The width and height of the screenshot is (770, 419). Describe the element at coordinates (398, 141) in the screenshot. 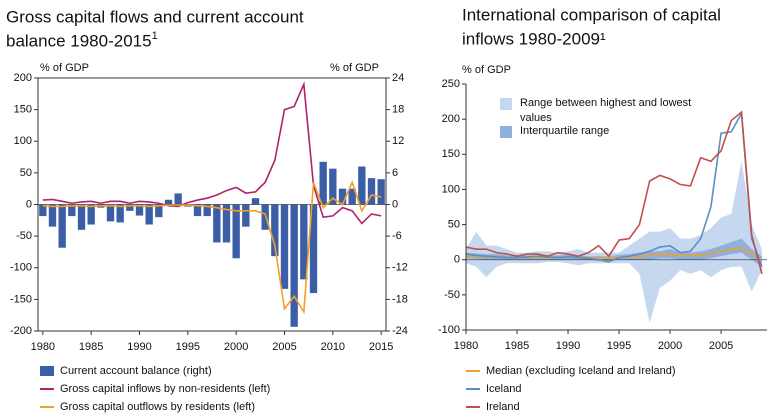

I see `y2-tick-label: 12` at that location.